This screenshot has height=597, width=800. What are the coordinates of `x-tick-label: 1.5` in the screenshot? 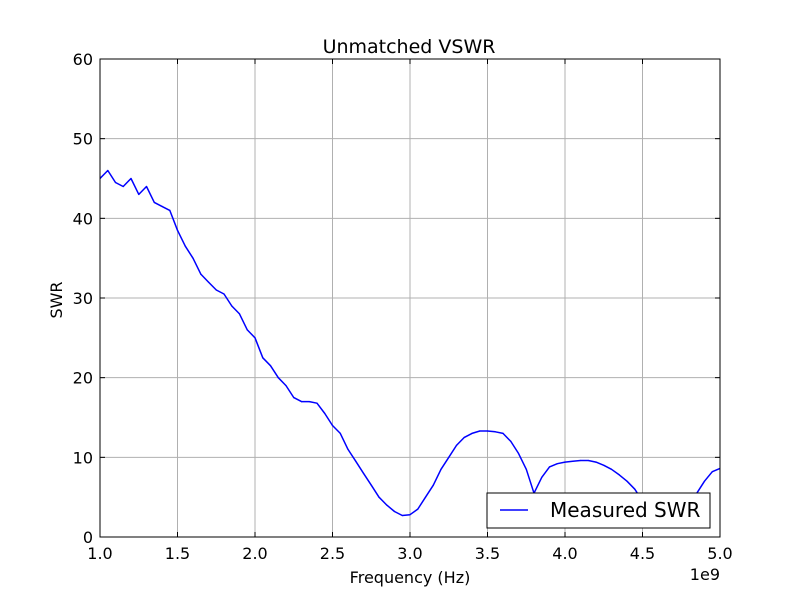 It's located at (177, 553).